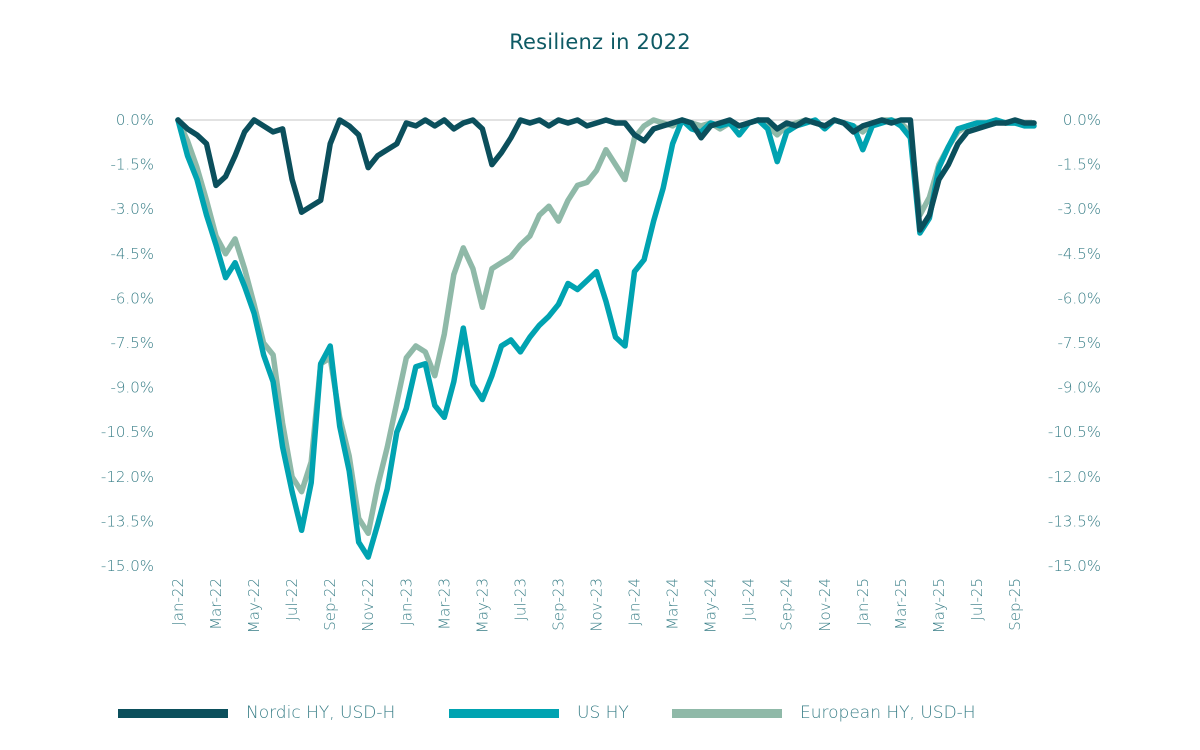 This screenshot has width=1200, height=750. What do you see at coordinates (1079, 343) in the screenshot?
I see `y-tick-label-right: -7.5%` at bounding box center [1079, 343].